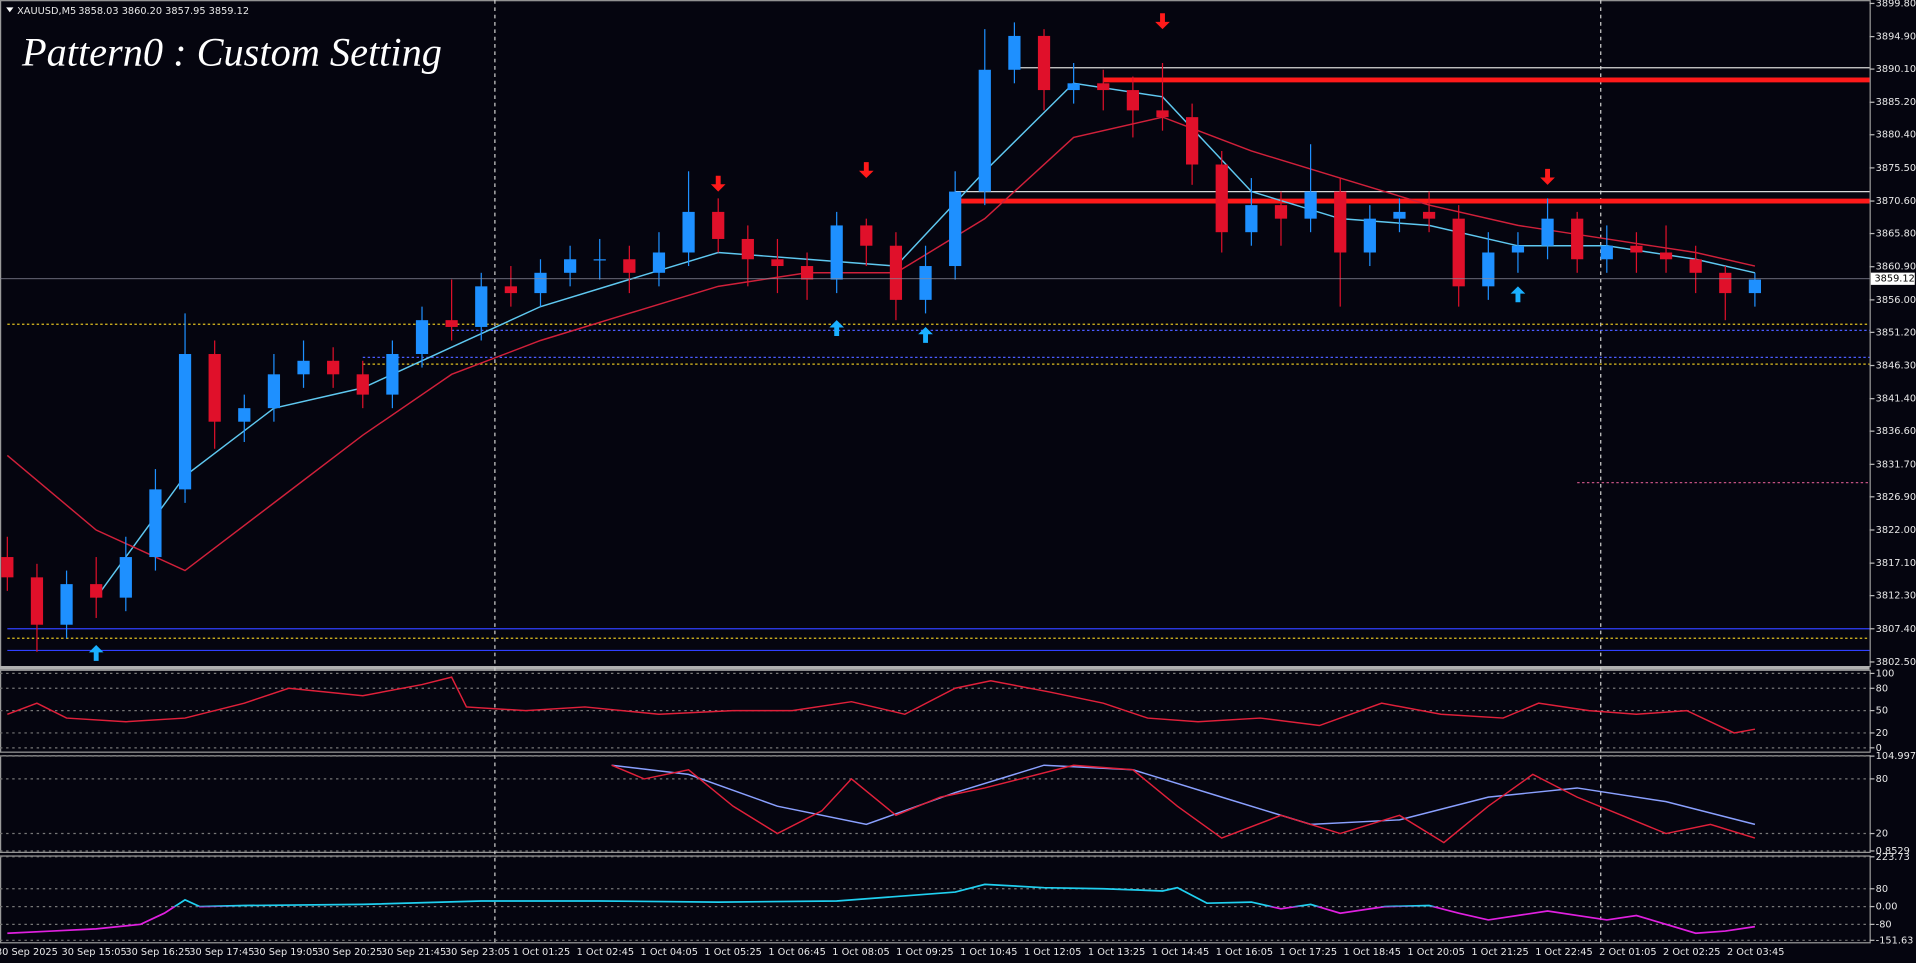 This screenshot has height=963, width=1916. Describe the element at coordinates (1563, 952) in the screenshot. I see `x-tick-label: 1 Oct 22:45` at that location.